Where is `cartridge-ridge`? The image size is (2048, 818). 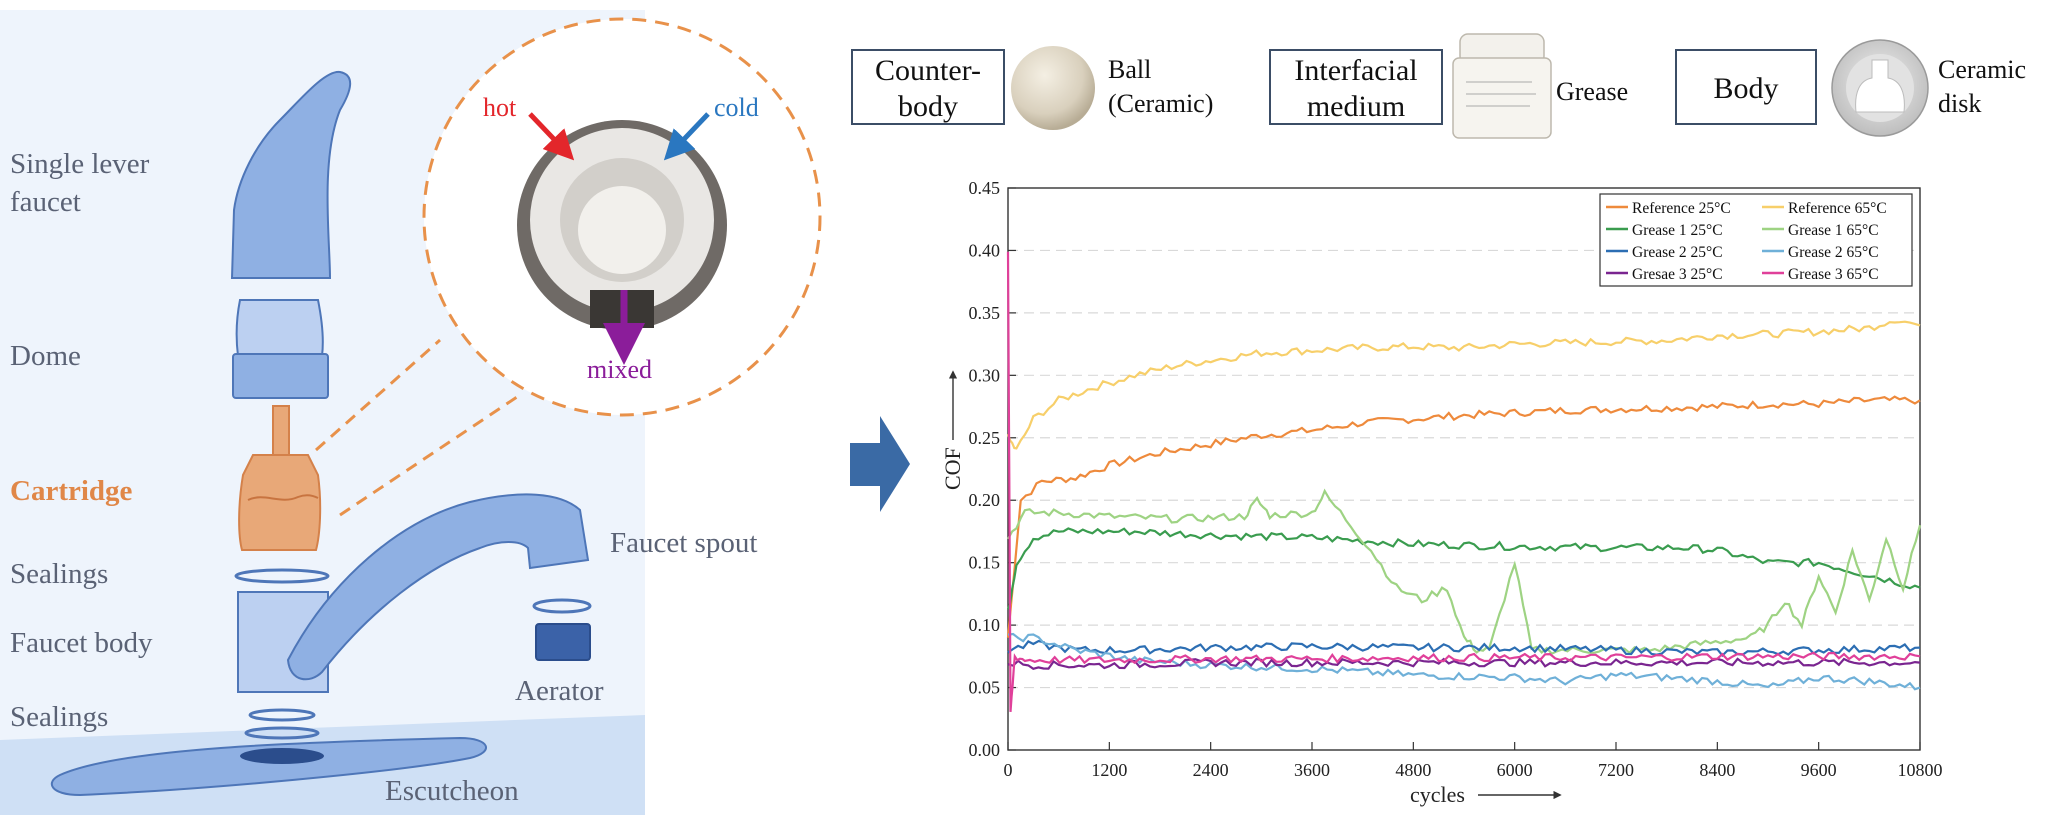
cartridge-ridge is located at coordinates (283, 497).